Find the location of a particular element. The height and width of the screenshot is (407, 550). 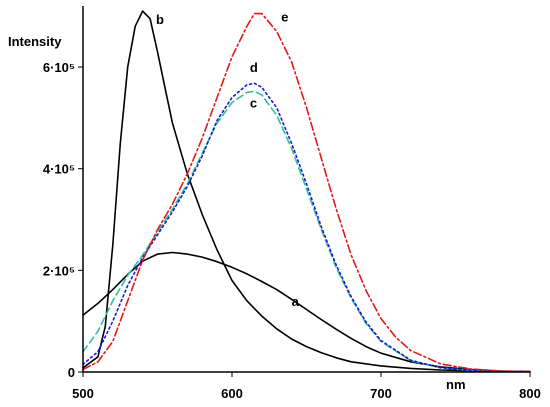

x-tick-label: 700 is located at coordinates (381, 393).